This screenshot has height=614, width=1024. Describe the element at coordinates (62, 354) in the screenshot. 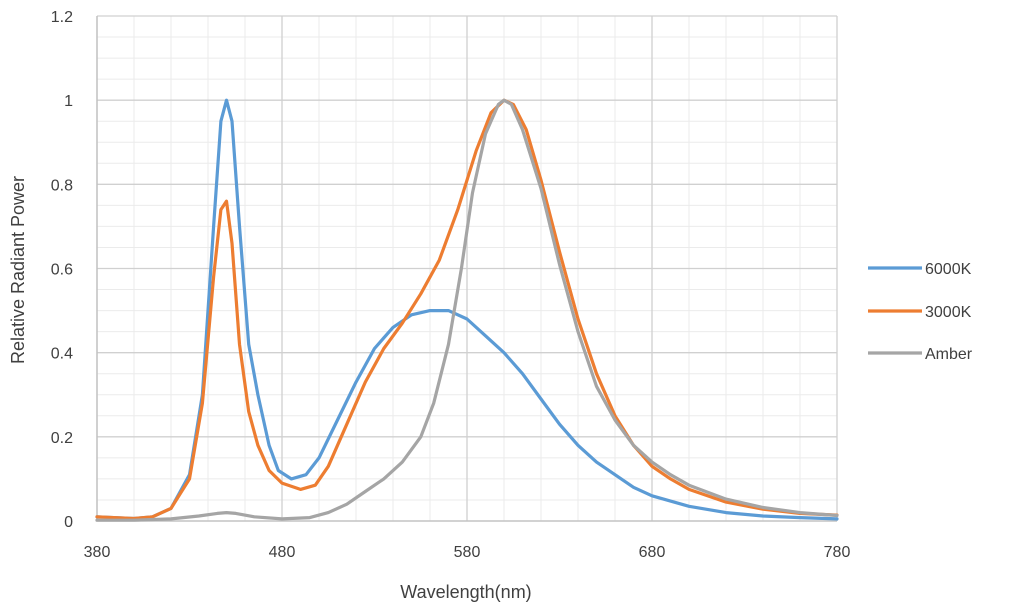

I see `y-tick-label: 0.4` at that location.